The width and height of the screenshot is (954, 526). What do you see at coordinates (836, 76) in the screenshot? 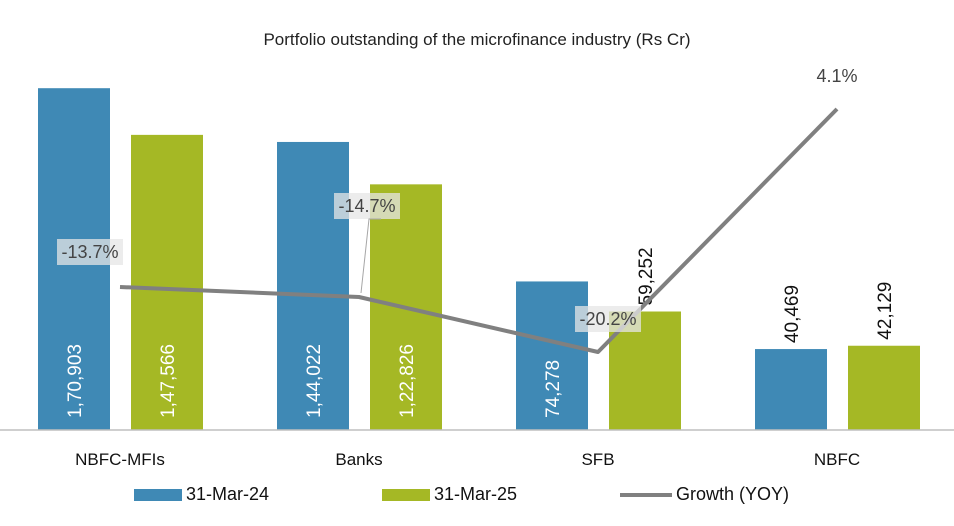
I see `growth-label-4: 4.1%` at bounding box center [836, 76].